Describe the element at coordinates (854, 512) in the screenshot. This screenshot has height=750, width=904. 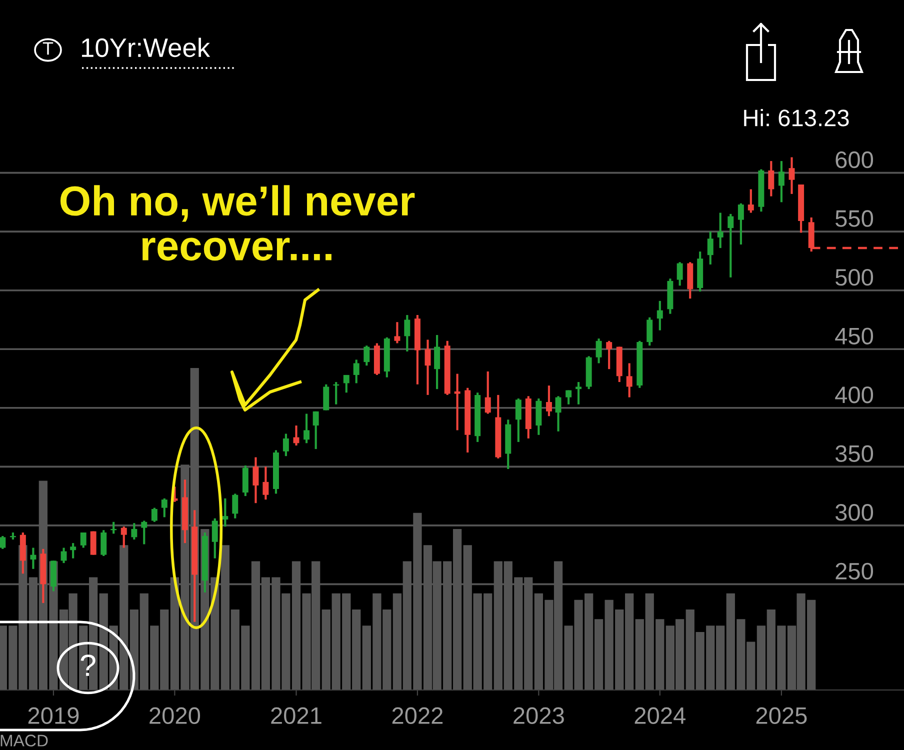
I see `y-tick-label: 300` at that location.